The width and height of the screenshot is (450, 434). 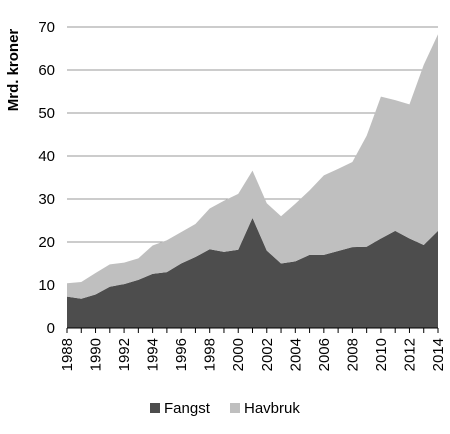 What do you see at coordinates (46, 178) in the screenshot?
I see `y-tick-labels: 0 10 20 30 40 50 60 70` at bounding box center [46, 178].